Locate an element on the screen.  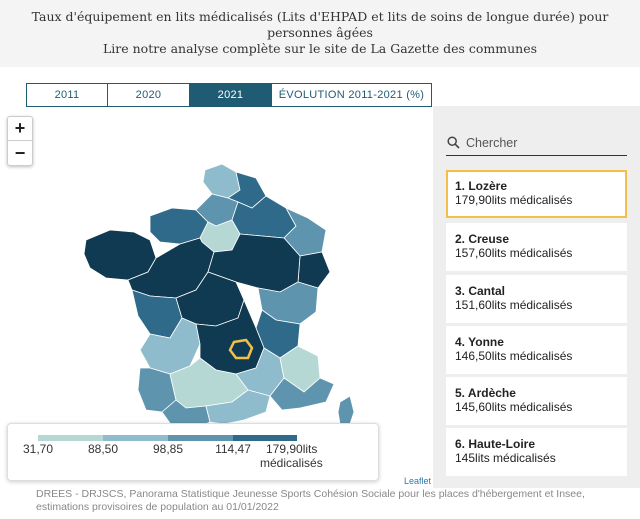
ranking-item-2: 2. Creuse 157,60lits médicalisés is located at coordinates (536, 247).